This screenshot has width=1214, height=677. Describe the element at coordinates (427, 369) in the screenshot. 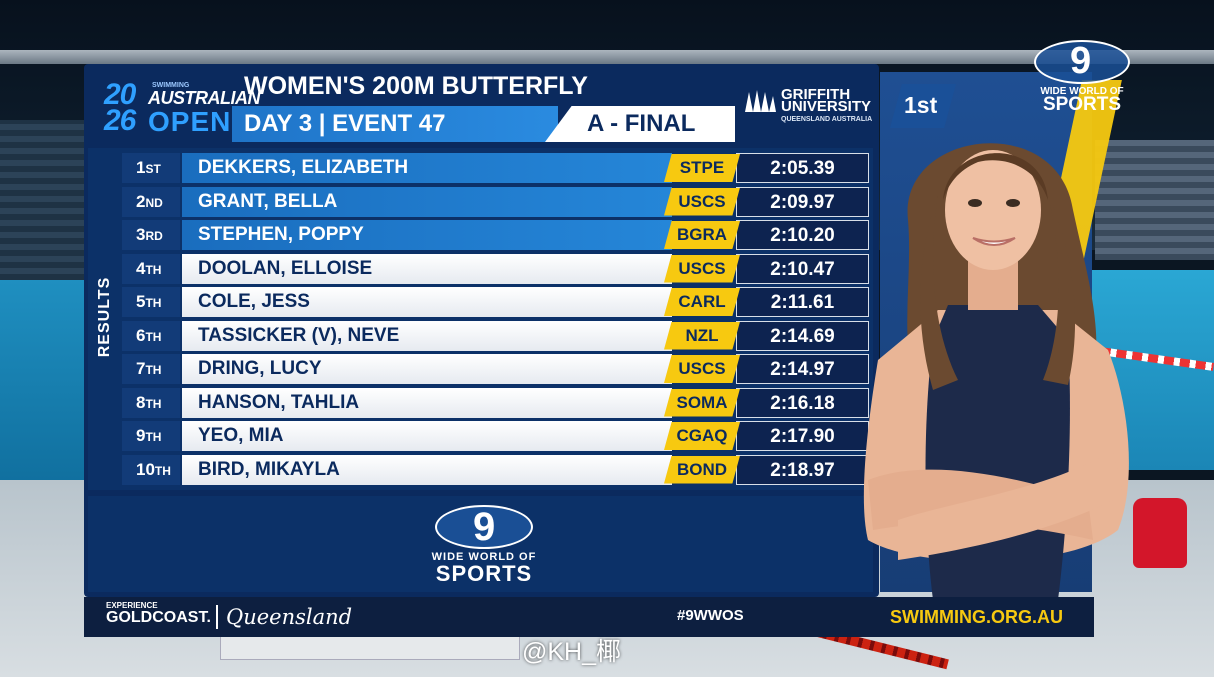

I see `swimmer-name: DRING, LUCY` at that location.